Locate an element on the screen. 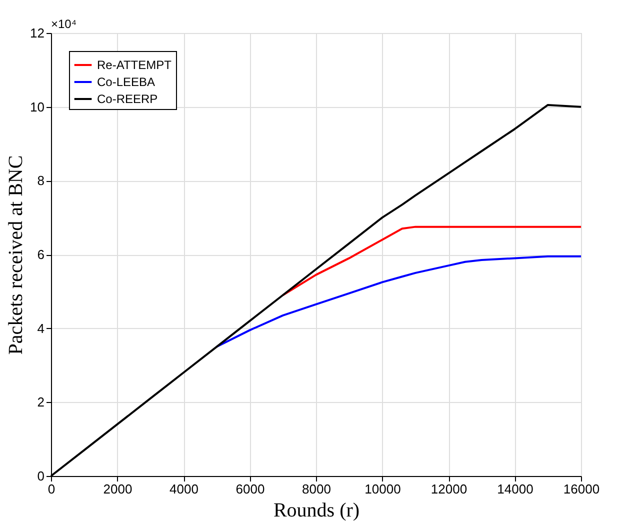 Image resolution: width=620 pixels, height=530 pixels. line-series is located at coordinates (399, 301).